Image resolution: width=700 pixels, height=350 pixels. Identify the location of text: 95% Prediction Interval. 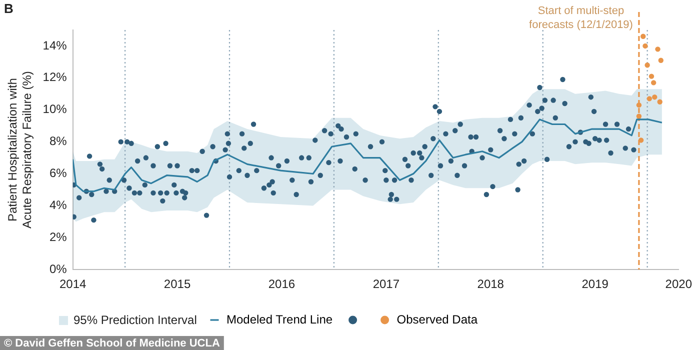
(135, 320).